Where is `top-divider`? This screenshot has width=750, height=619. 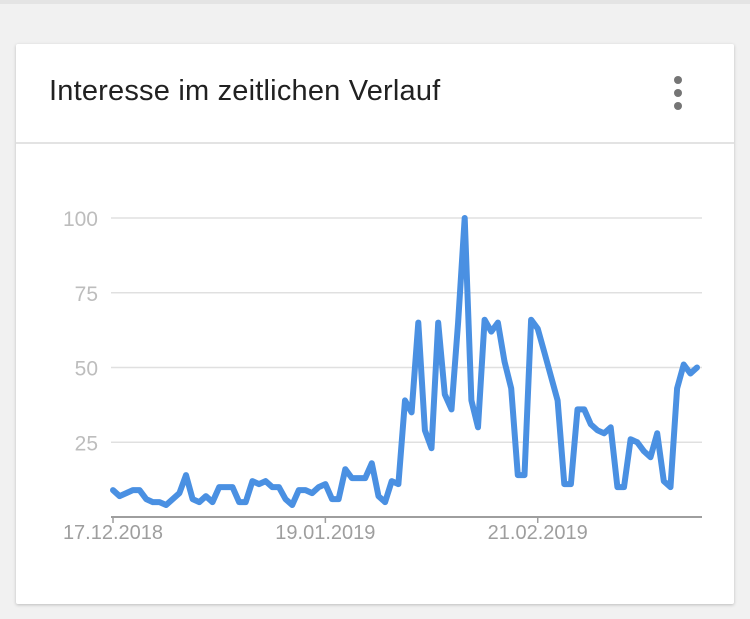 top-divider is located at coordinates (375, 2).